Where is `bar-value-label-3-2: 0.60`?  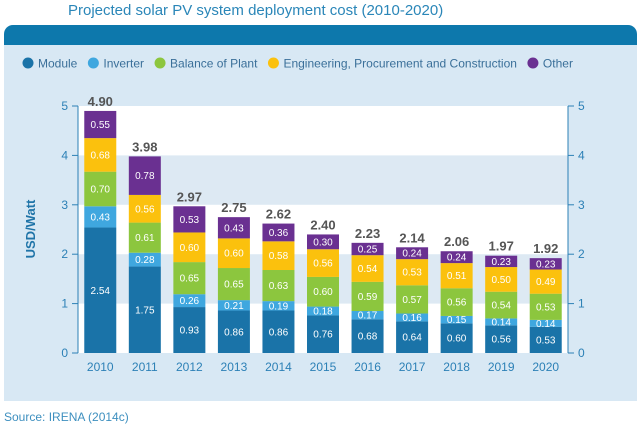
bar-value-label-3-2: 0.60 is located at coordinates (190, 248).